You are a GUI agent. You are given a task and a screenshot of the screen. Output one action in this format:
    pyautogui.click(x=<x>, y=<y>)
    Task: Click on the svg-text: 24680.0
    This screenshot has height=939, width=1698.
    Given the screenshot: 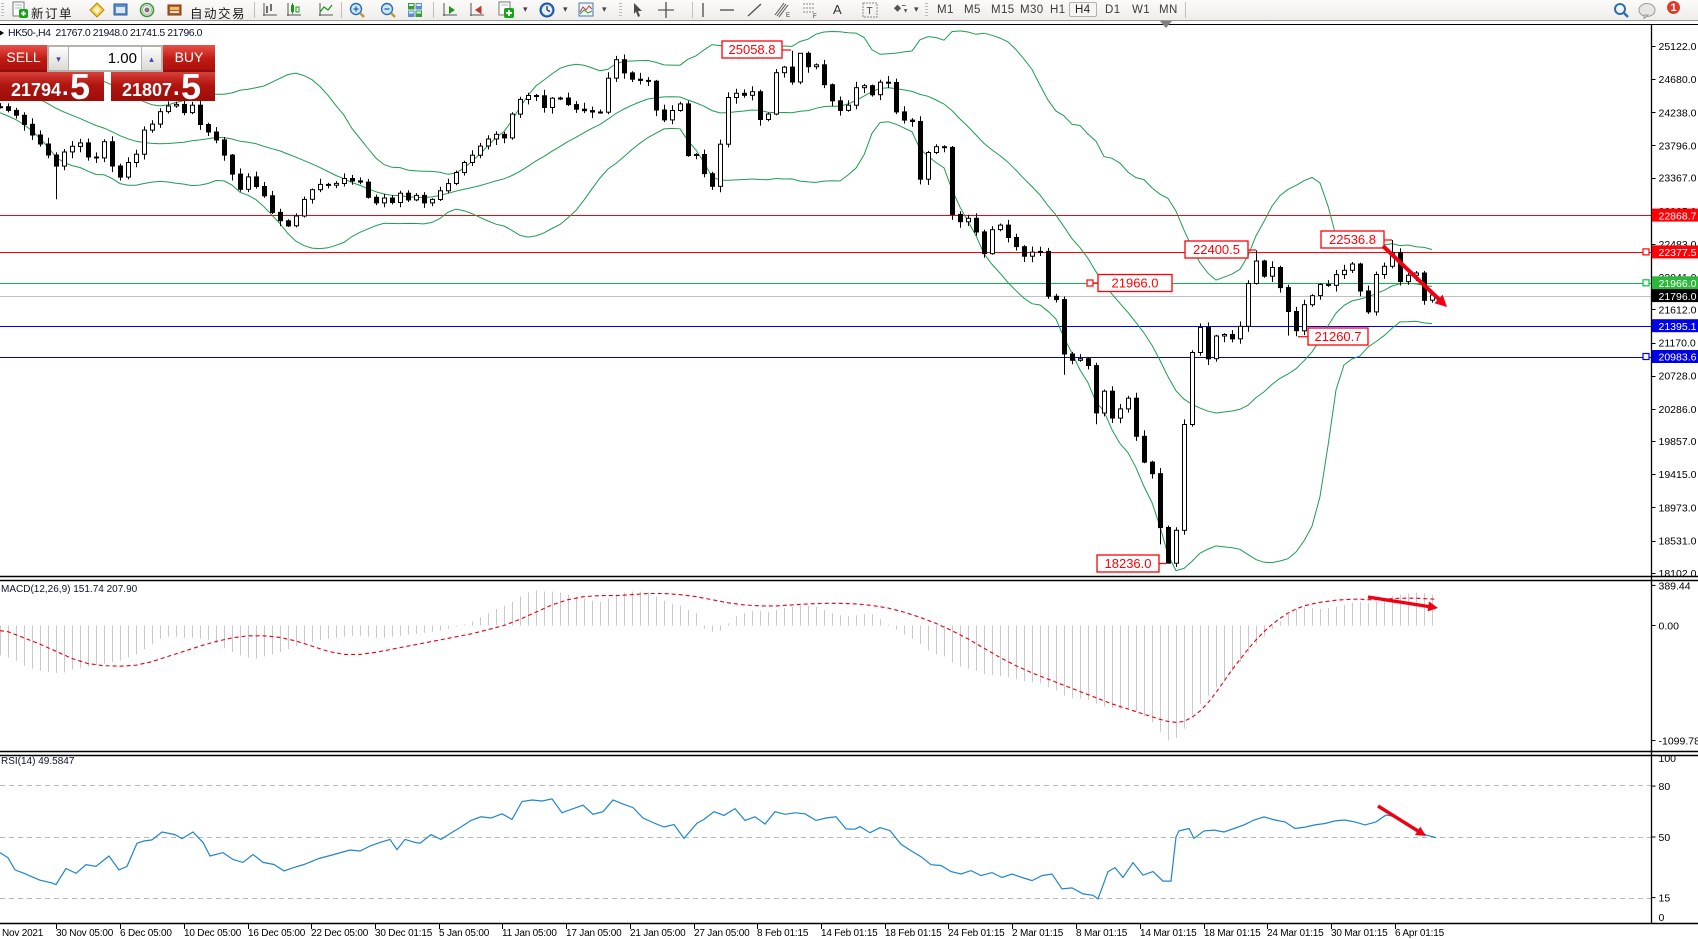 What is the action you would take?
    pyautogui.click(x=1678, y=80)
    